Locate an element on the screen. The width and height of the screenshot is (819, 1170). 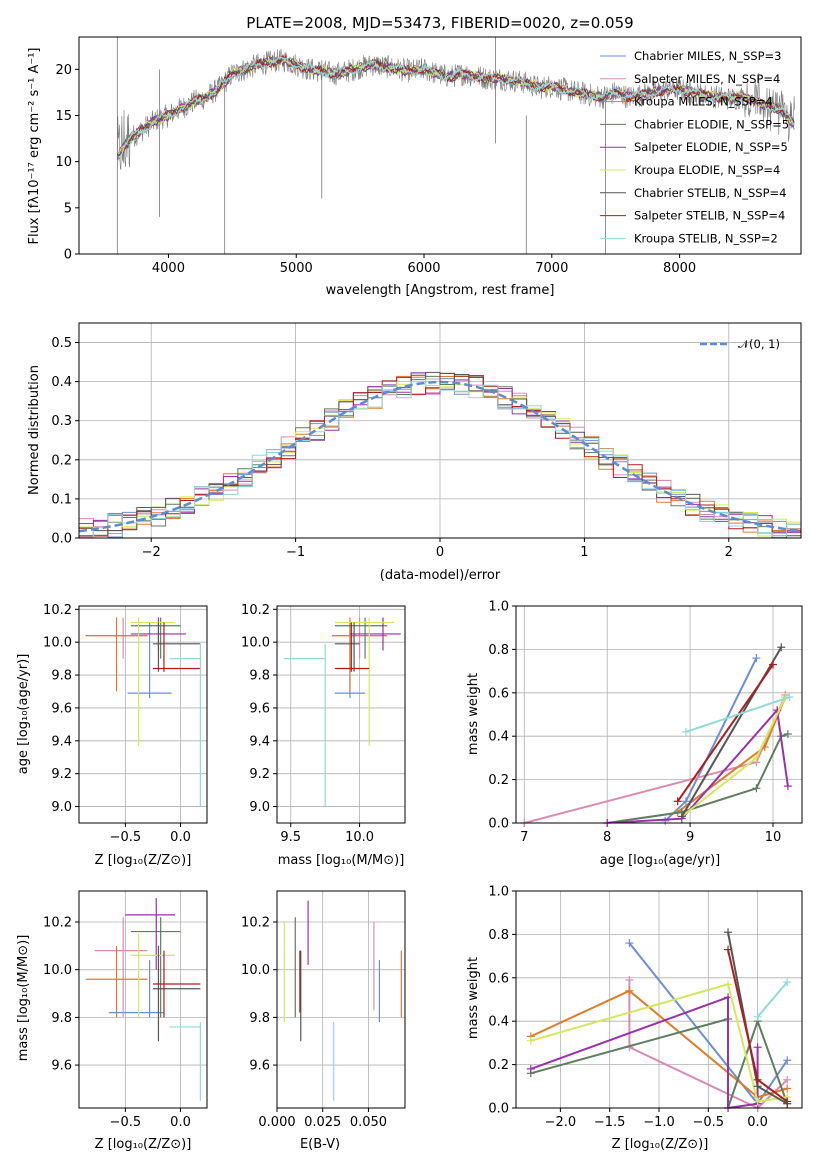
x-tick-label: 4000 is located at coordinates (168, 268).